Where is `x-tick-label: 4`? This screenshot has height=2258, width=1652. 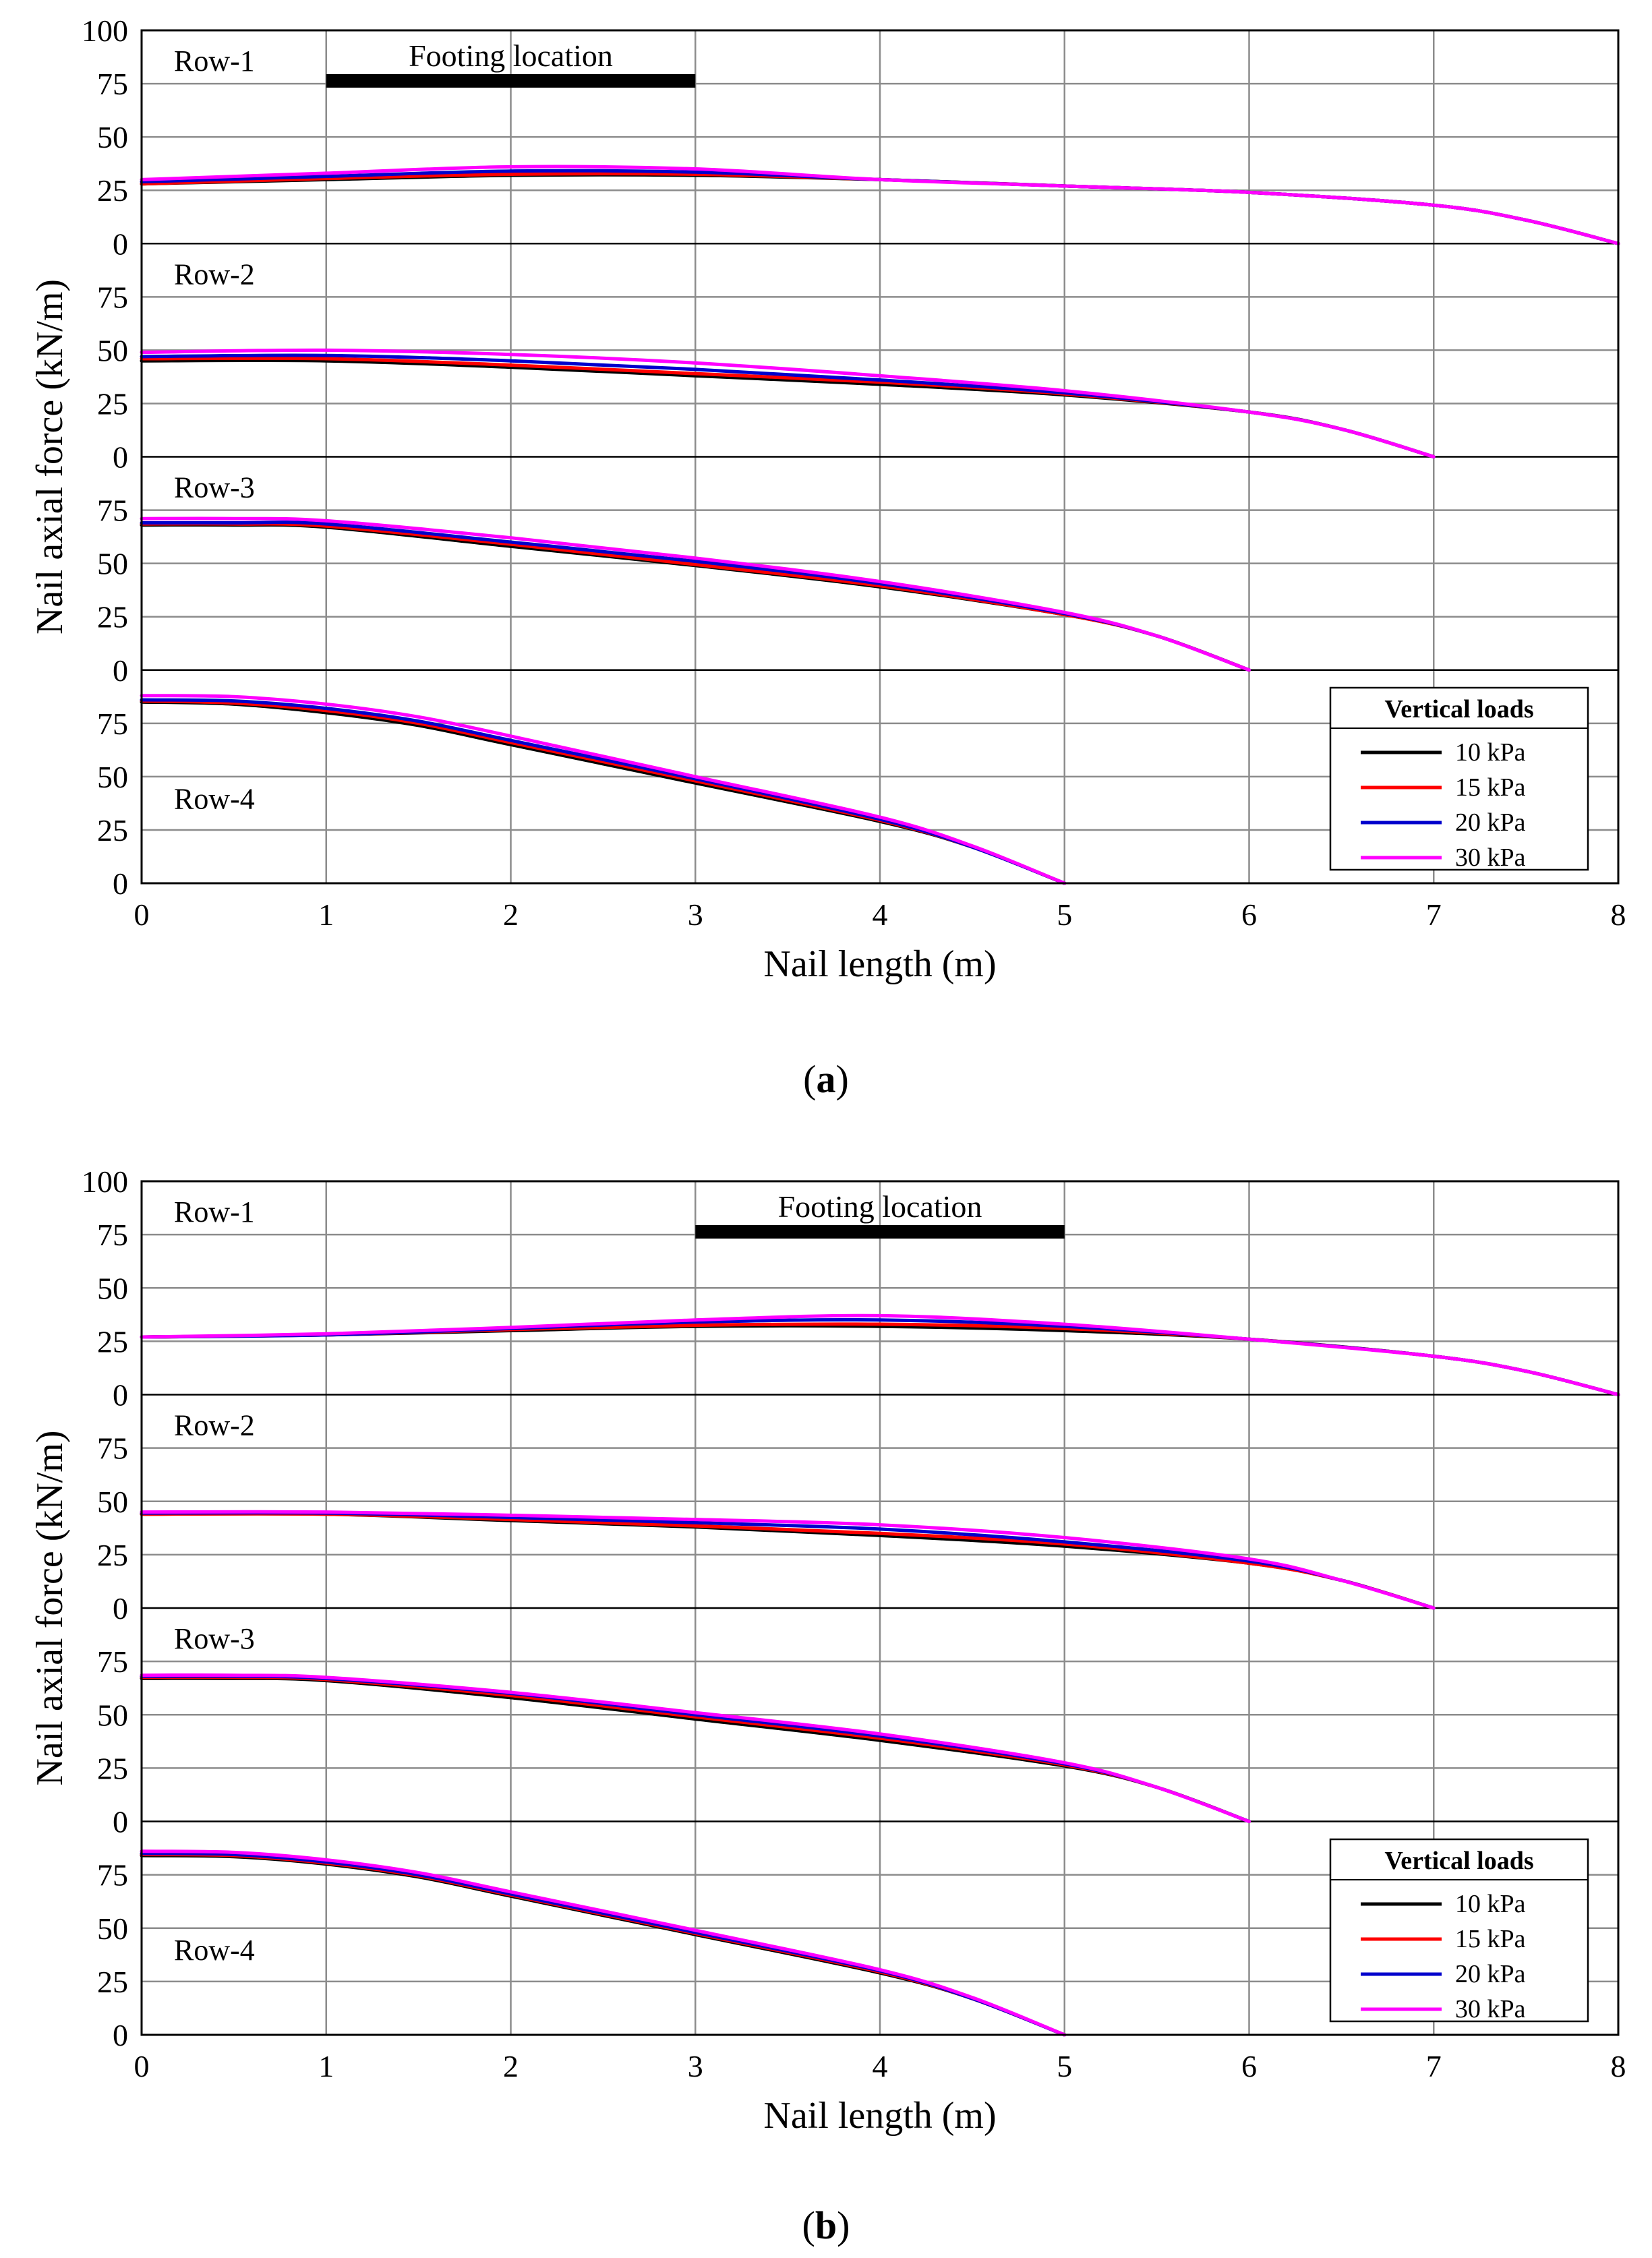 x-tick-label: 4 is located at coordinates (880, 914).